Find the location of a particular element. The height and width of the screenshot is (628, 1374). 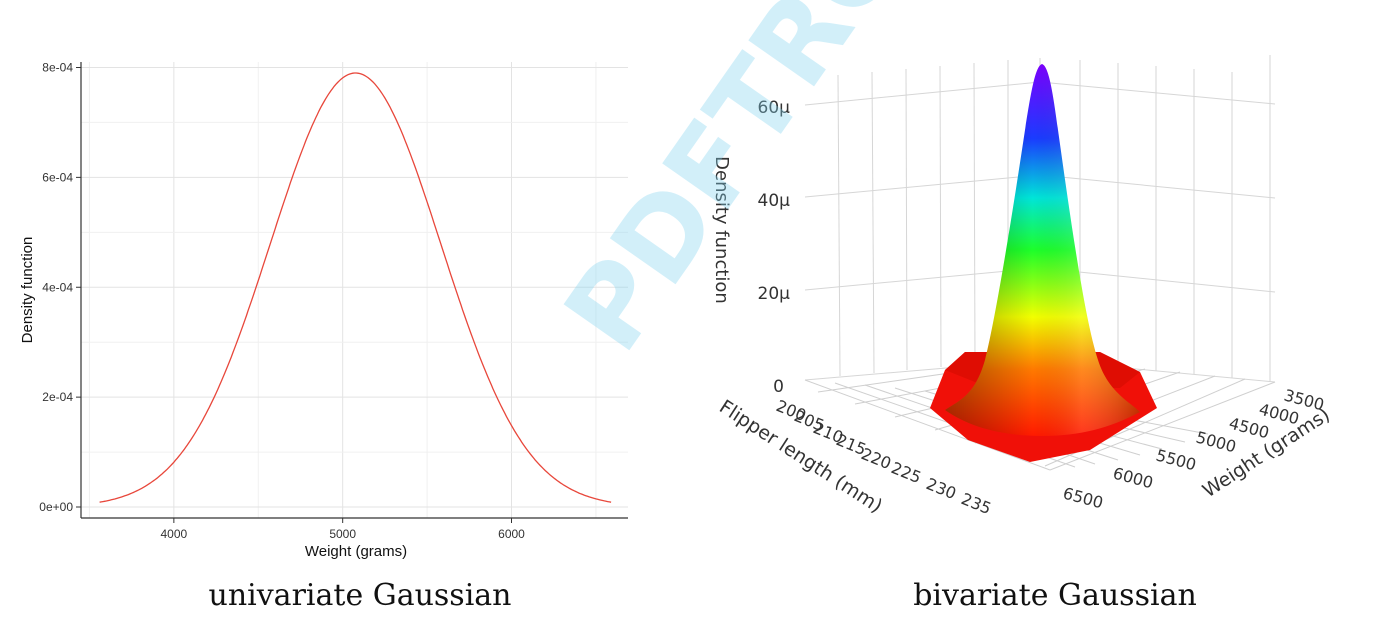

x-tick-label: 5000 is located at coordinates (342, 534).